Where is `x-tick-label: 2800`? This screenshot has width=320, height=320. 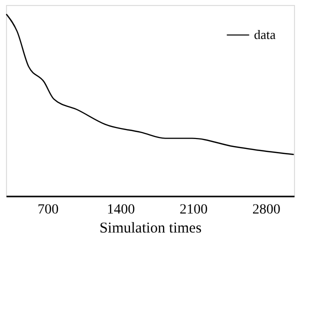
x-tick-label: 2800 is located at coordinates (266, 210).